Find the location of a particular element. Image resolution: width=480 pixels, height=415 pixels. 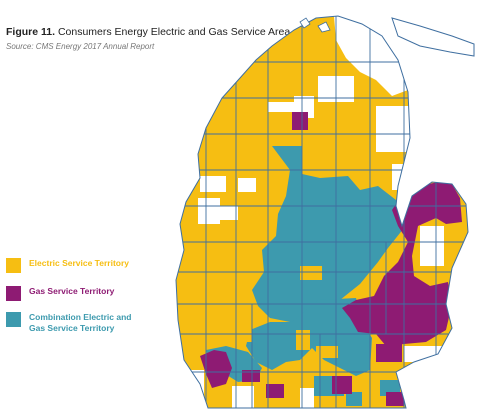

legend-swatch-combination is located at coordinates (13, 319).